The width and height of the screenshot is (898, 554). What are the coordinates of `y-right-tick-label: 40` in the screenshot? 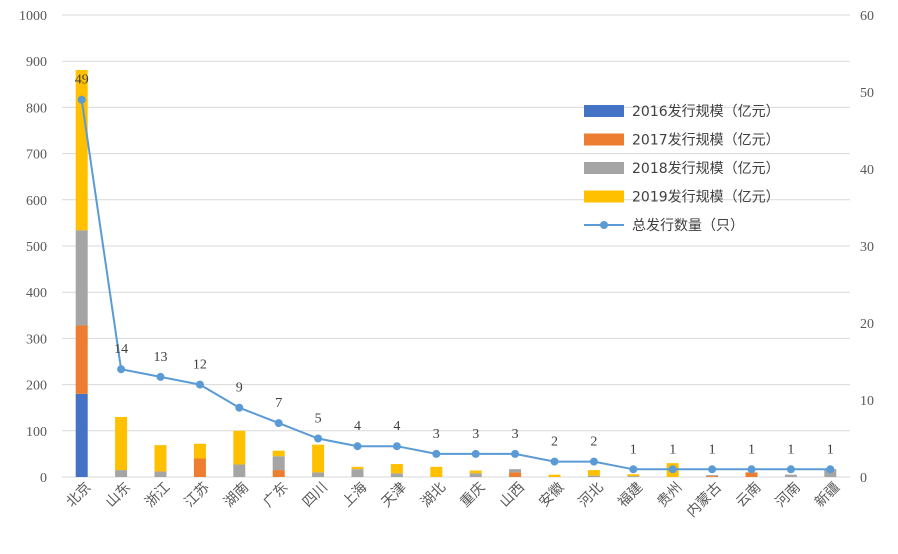 It's located at (867, 170).